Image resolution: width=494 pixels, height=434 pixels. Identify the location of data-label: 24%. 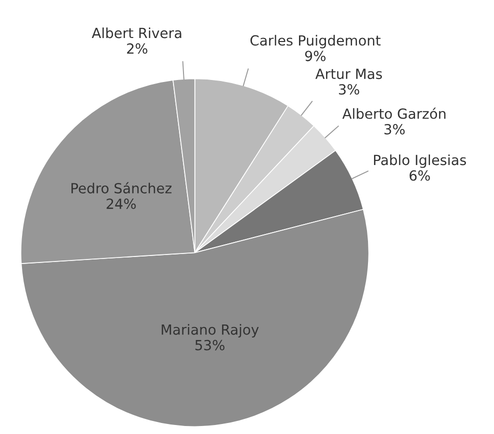
(121, 204).